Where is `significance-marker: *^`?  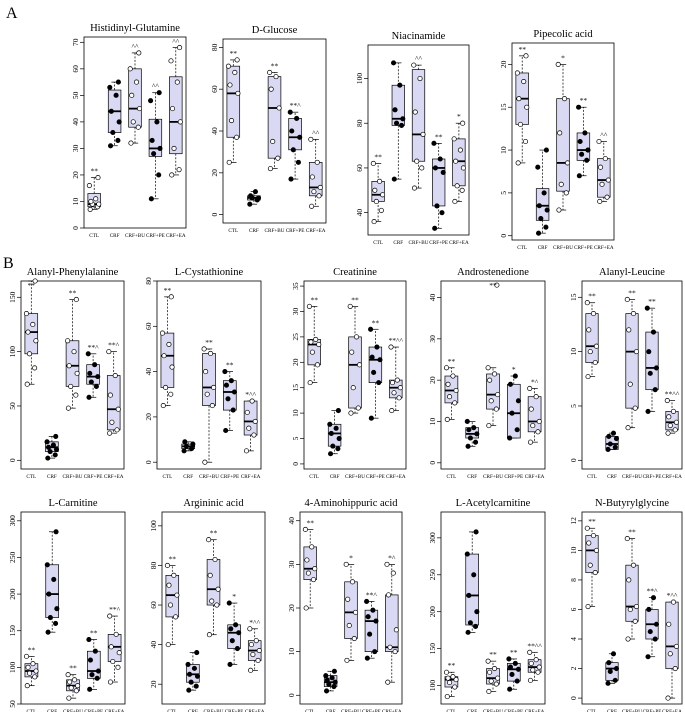 significance-marker: *^ is located at coordinates (392, 557).